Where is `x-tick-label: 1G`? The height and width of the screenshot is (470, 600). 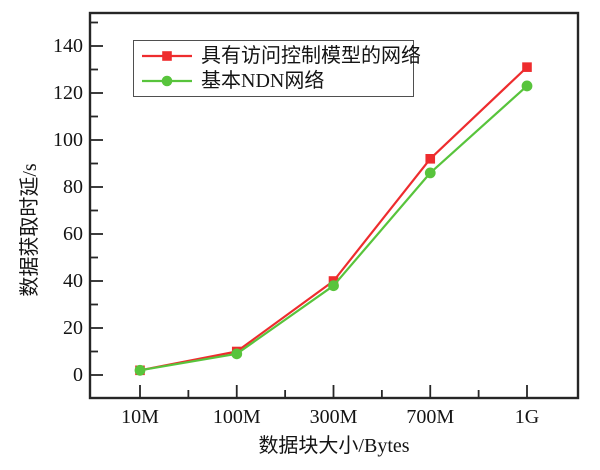
x-tick-label: 1G is located at coordinates (527, 417).